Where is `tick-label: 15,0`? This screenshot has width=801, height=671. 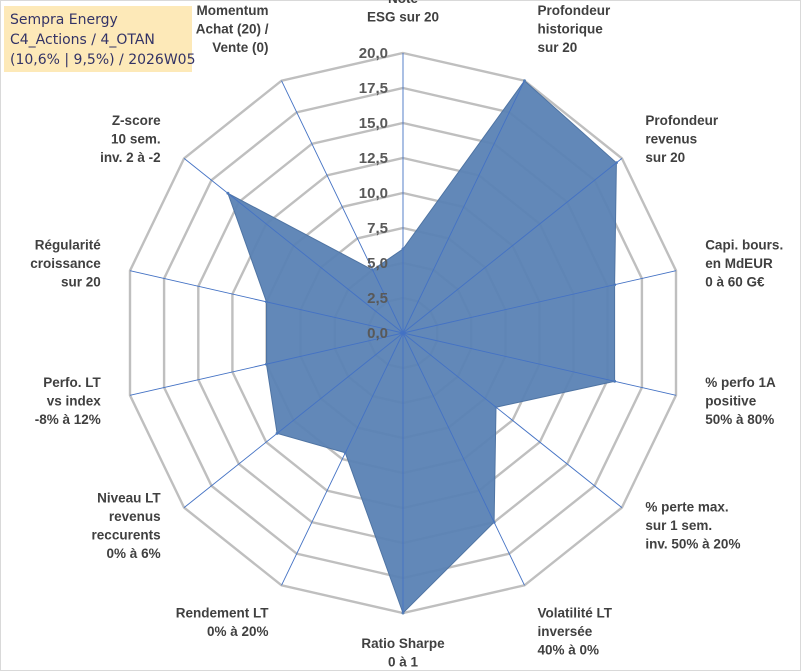
tick-label: 15,0 is located at coordinates (373, 123).